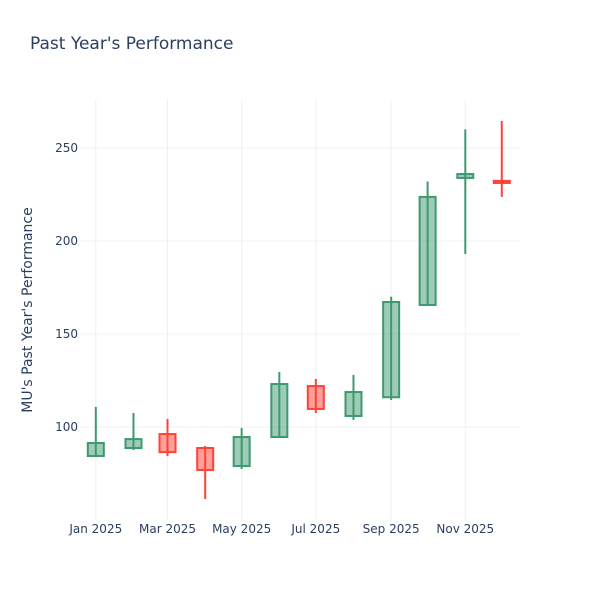  I want to click on y-axis-label: MU's Past Year's Performance, so click(28, 310).